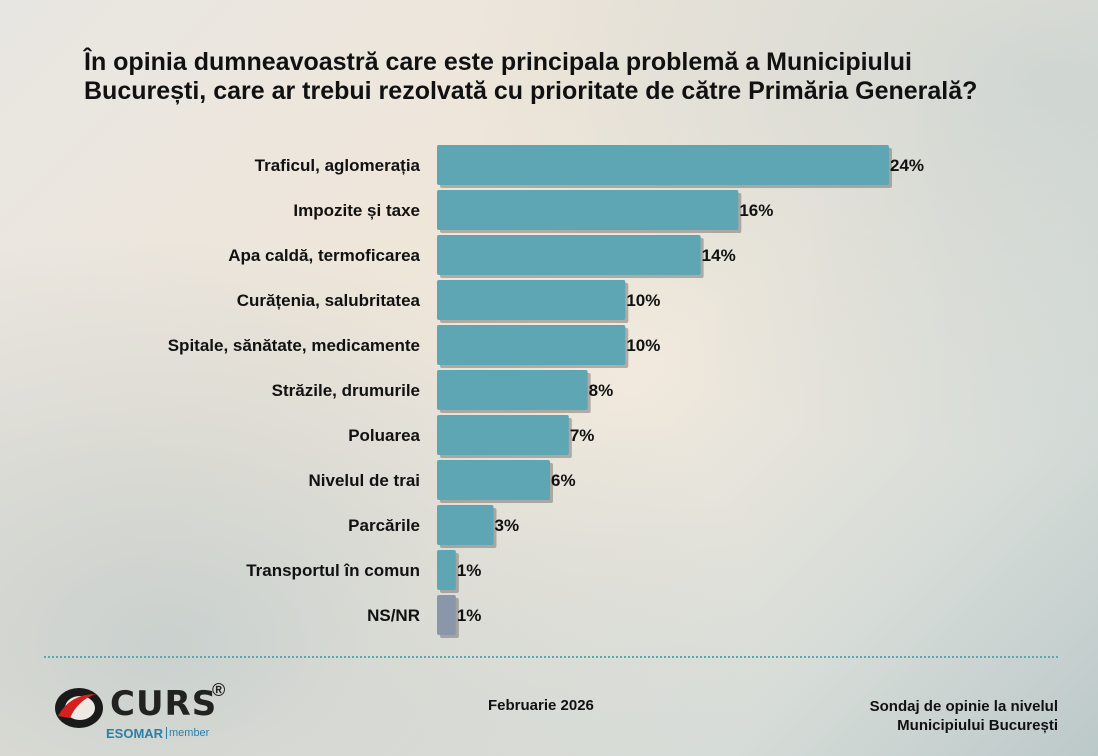  I want to click on category-label: Străzile, drumurile, so click(346, 390).